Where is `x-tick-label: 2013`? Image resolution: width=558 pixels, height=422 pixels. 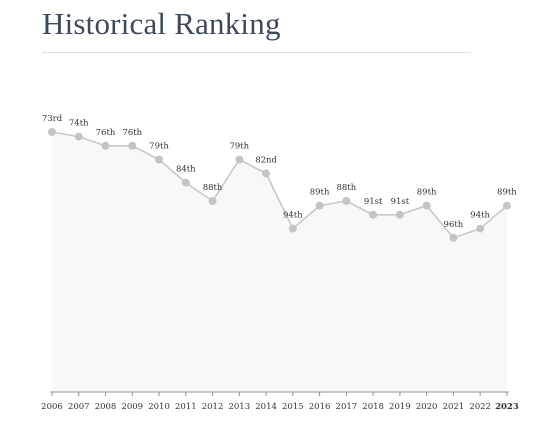
x-tick-label: 2013 is located at coordinates (239, 407).